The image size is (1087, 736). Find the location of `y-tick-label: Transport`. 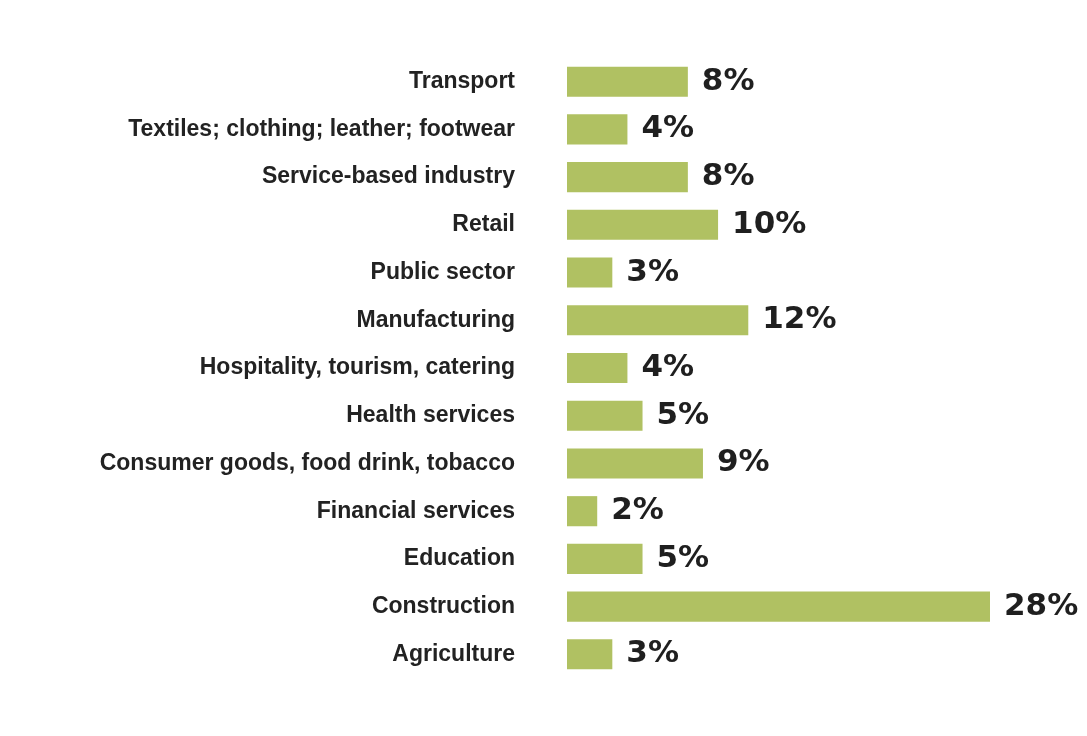

y-tick-label: Transport is located at coordinates (462, 80).